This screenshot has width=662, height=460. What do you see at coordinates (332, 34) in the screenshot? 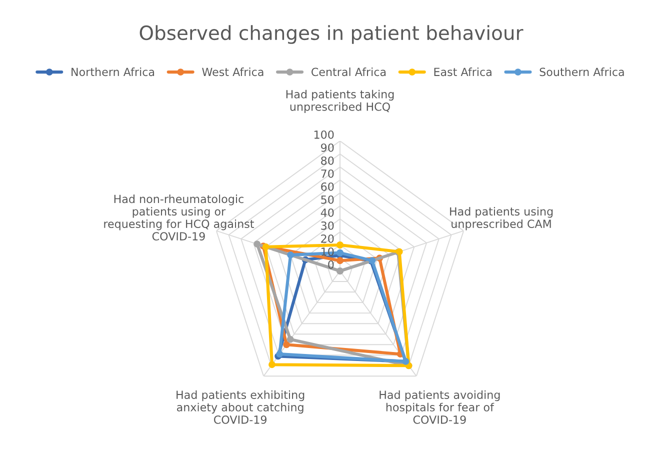
I see `chart-title: Observed changes in patient behaviour` at bounding box center [332, 34].